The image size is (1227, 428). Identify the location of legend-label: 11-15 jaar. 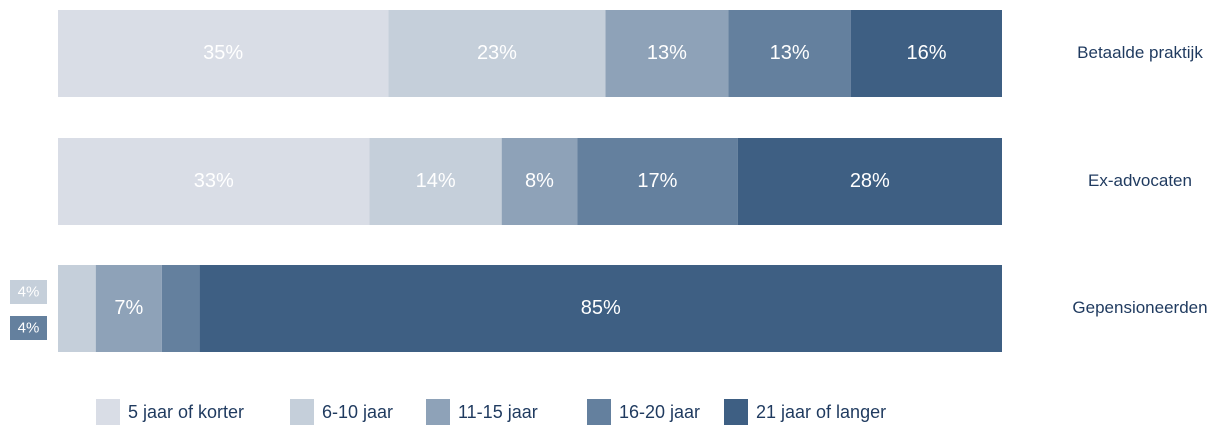
(498, 412).